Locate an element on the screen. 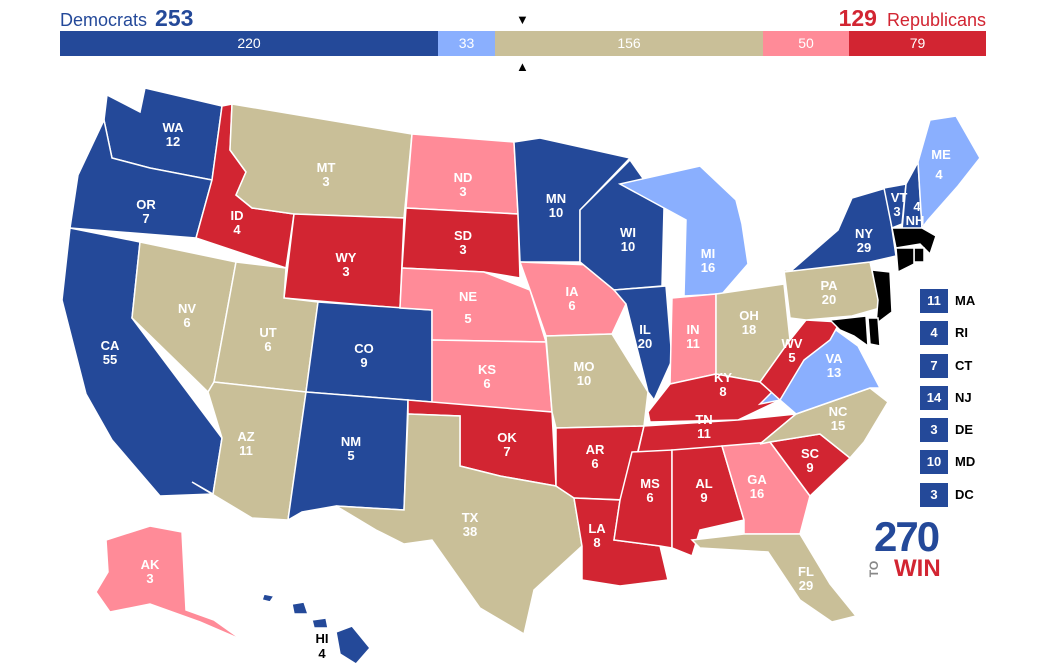 This screenshot has height=670, width=1050. label-ia: IA6 is located at coordinates (573, 298).